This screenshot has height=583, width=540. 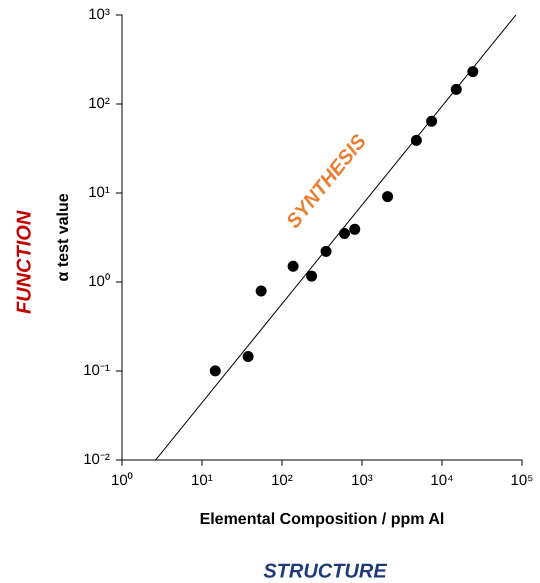 What do you see at coordinates (25, 262) in the screenshot?
I see `text: FUNCTION` at bounding box center [25, 262].